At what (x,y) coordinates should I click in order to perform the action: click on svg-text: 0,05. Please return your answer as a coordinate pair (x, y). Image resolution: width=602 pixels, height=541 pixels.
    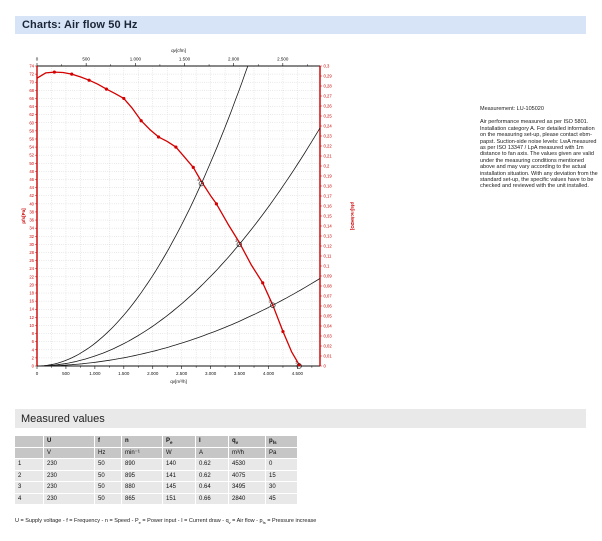
    Looking at the image, I should click on (328, 316).